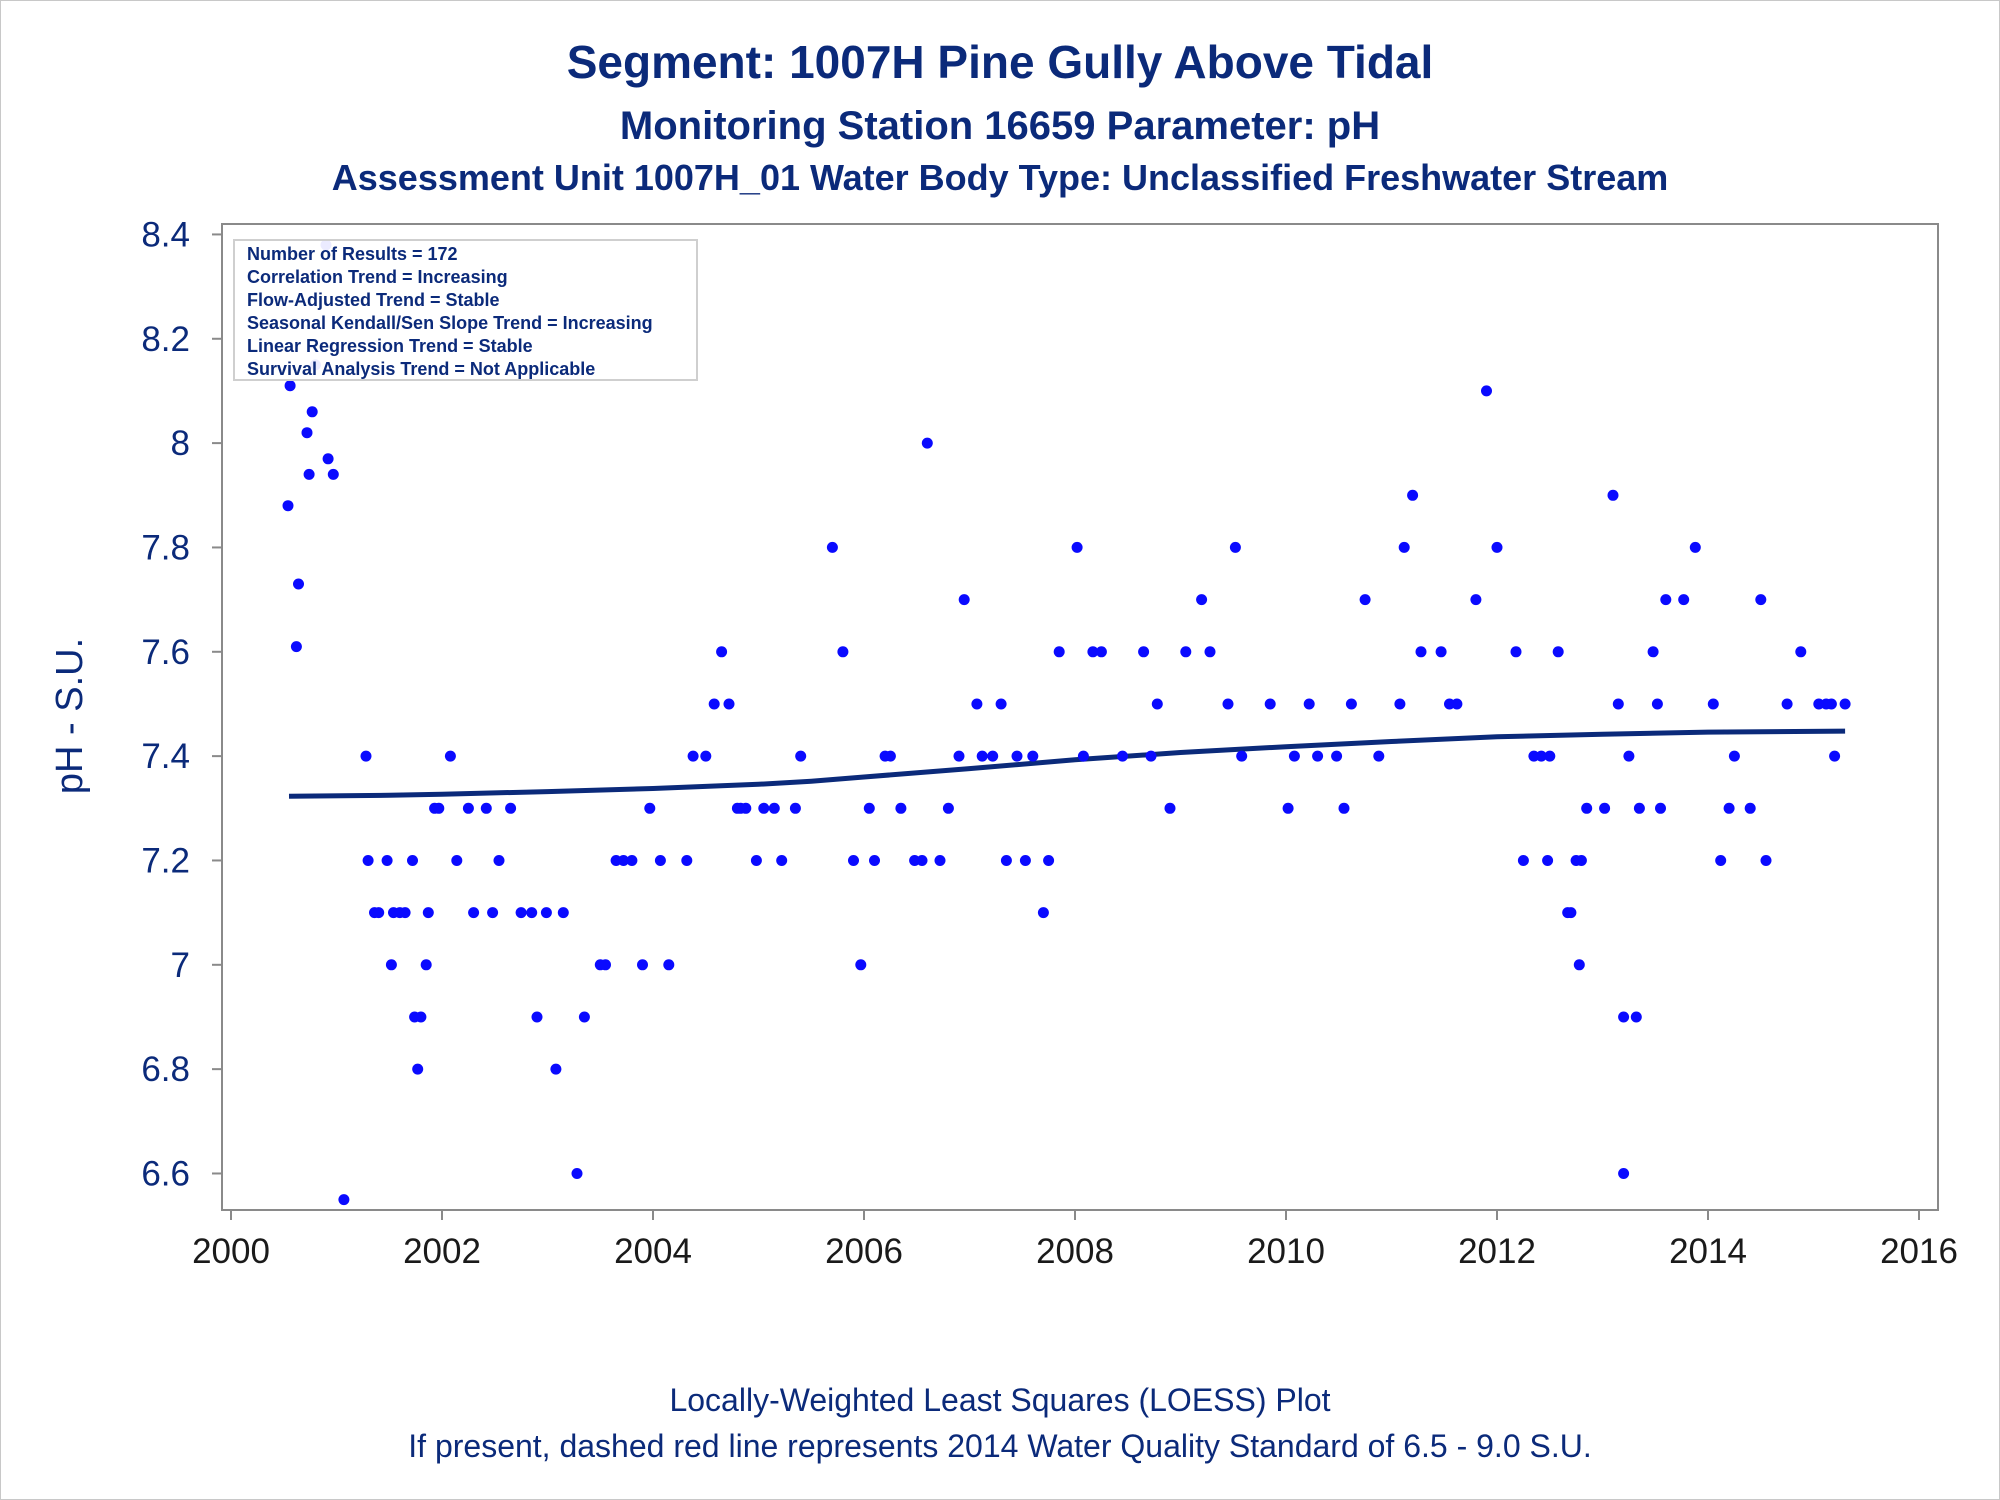  Describe the element at coordinates (180, 965) in the screenshot. I see `y-tick-label: 7` at that location.